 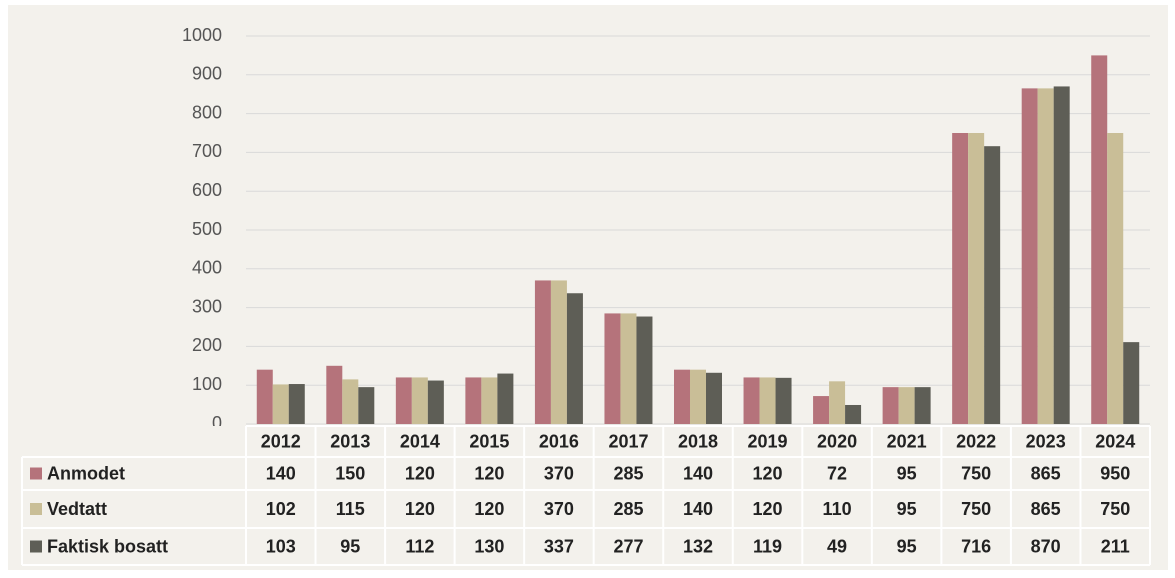 I want to click on y-tick-label: 200, so click(x=207, y=345).